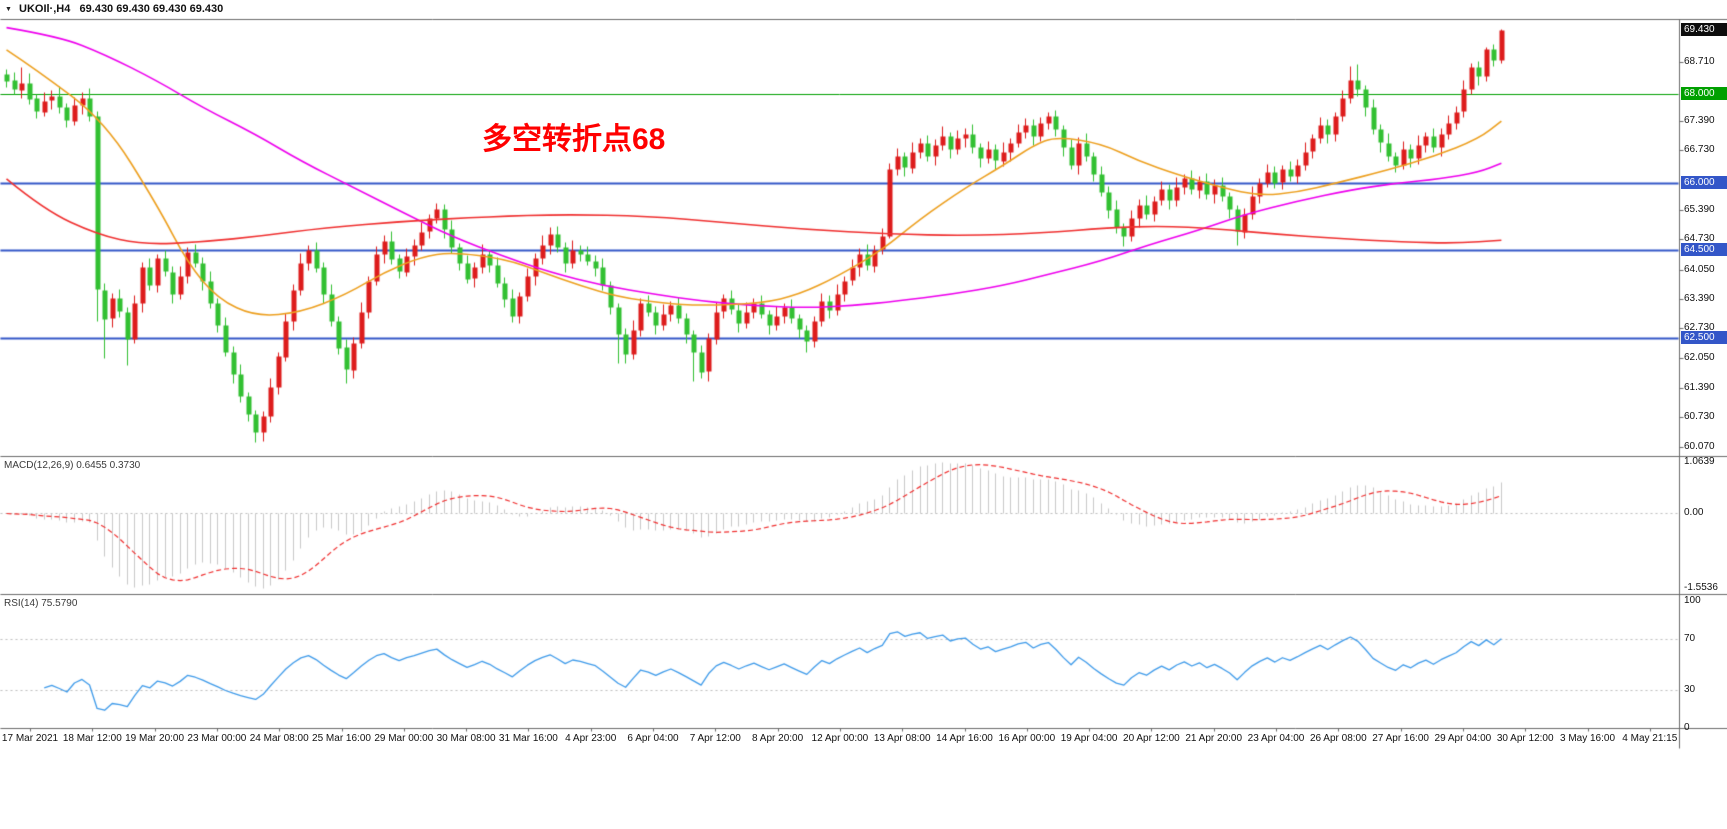 The width and height of the screenshot is (1727, 829). Describe the element at coordinates (1690, 689) in the screenshot. I see `rsi-axis-label: 30` at that location.